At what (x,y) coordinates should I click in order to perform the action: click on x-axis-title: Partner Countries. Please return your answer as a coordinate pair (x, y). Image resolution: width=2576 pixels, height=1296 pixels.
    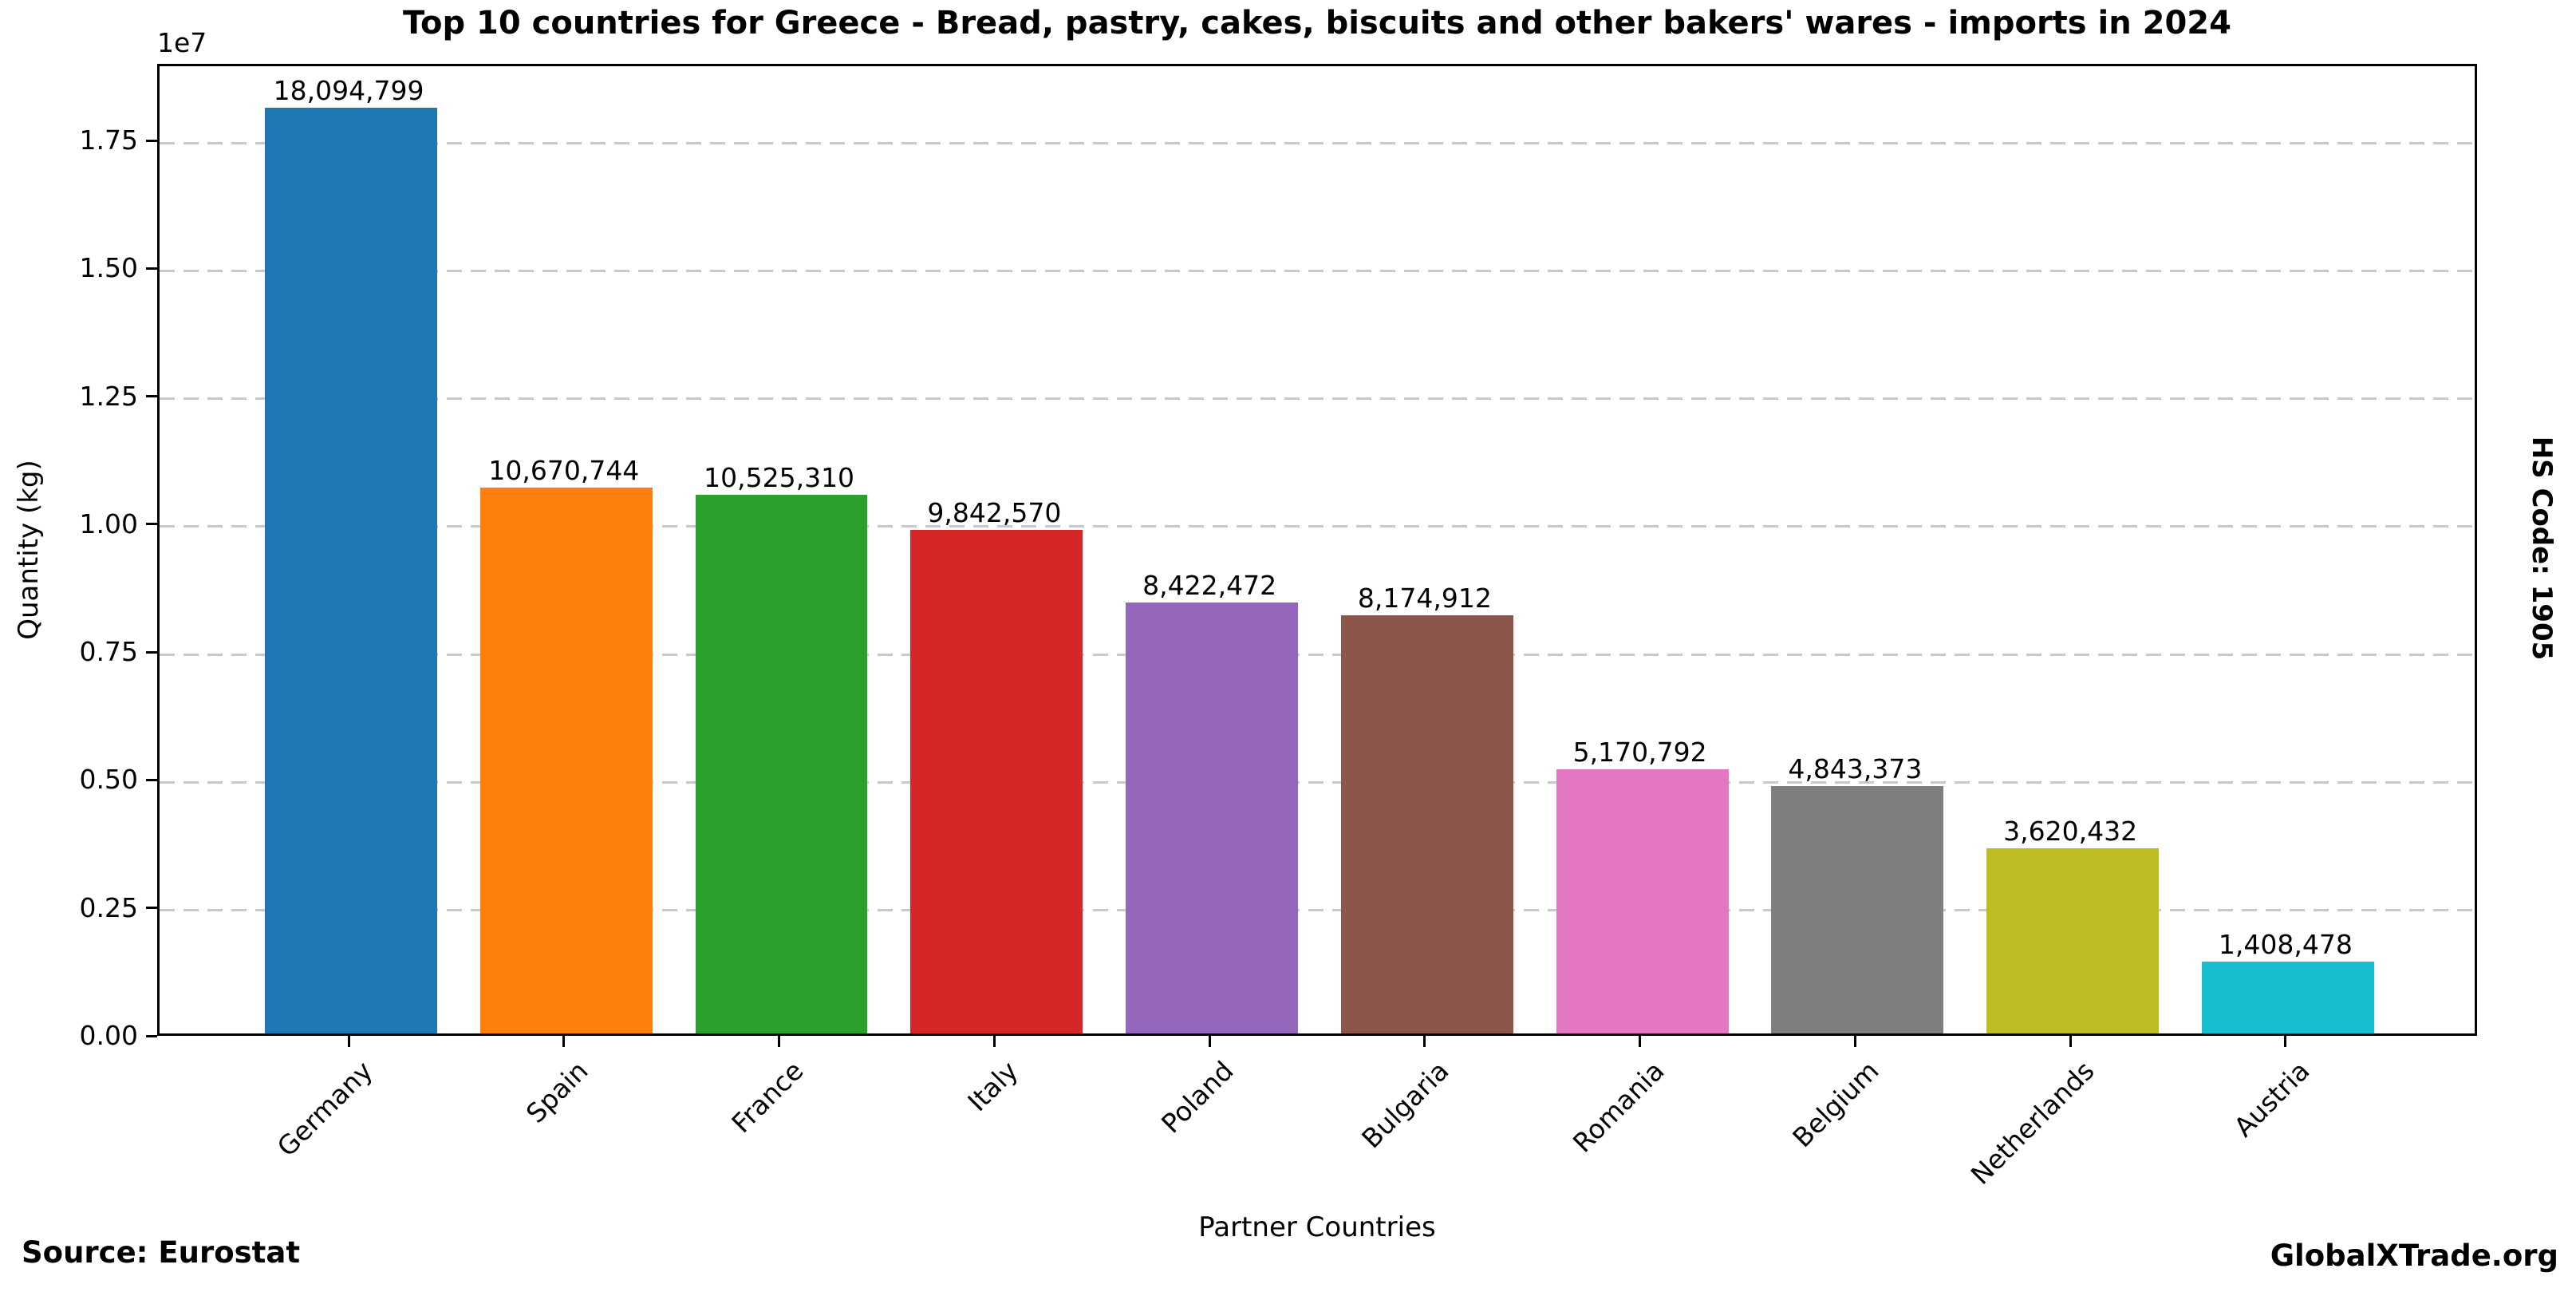
    Looking at the image, I should click on (1317, 1227).